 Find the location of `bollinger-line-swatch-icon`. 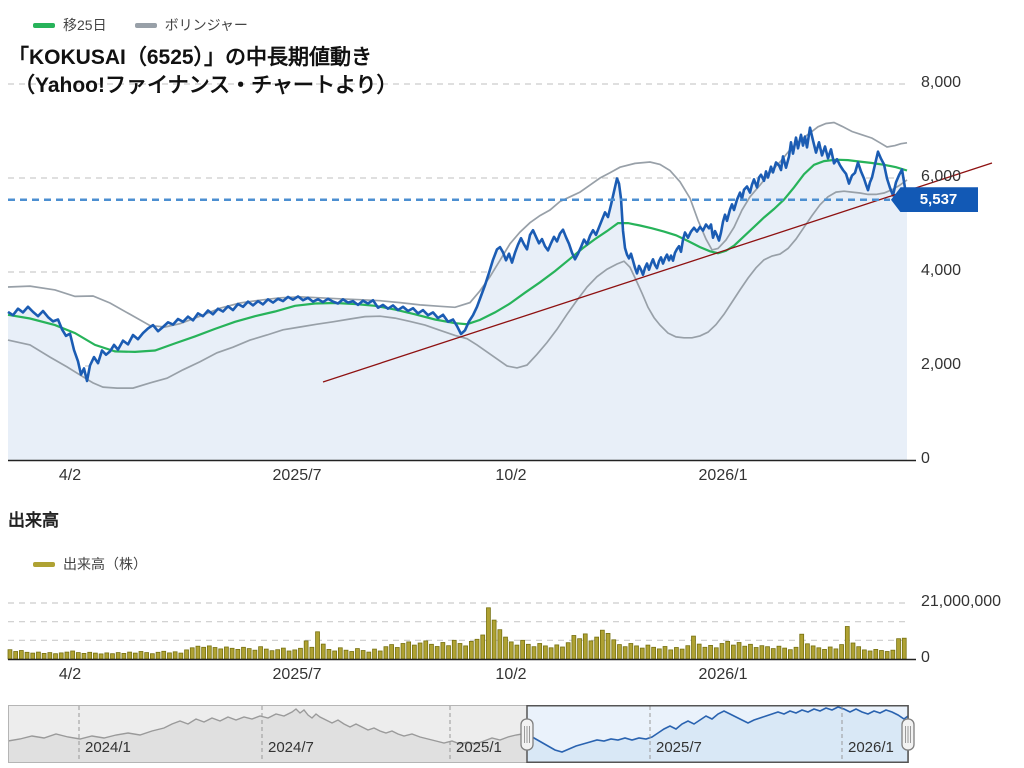

bollinger-line-swatch-icon is located at coordinates (145, 25).